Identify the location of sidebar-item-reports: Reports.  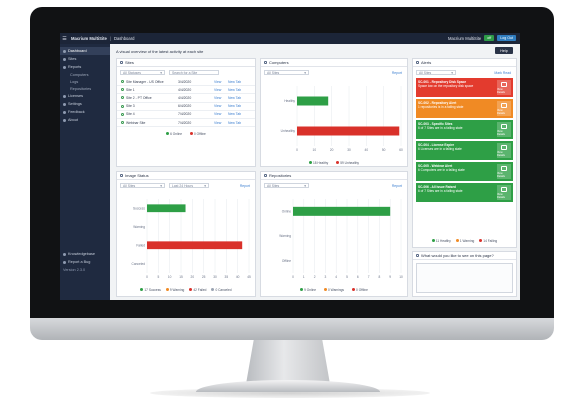
(85, 67).